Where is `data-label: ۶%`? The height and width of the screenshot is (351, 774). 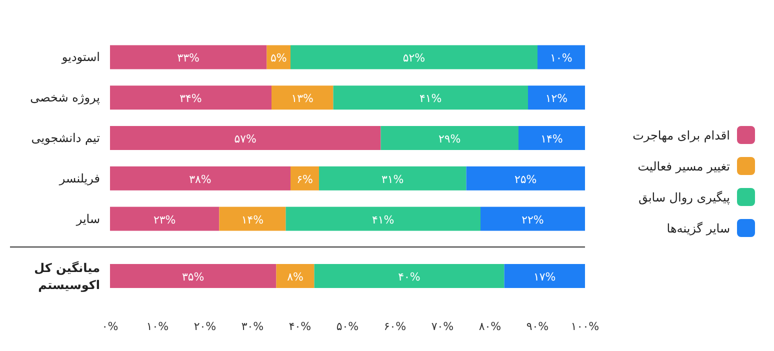
data-label: ۶% is located at coordinates (304, 179).